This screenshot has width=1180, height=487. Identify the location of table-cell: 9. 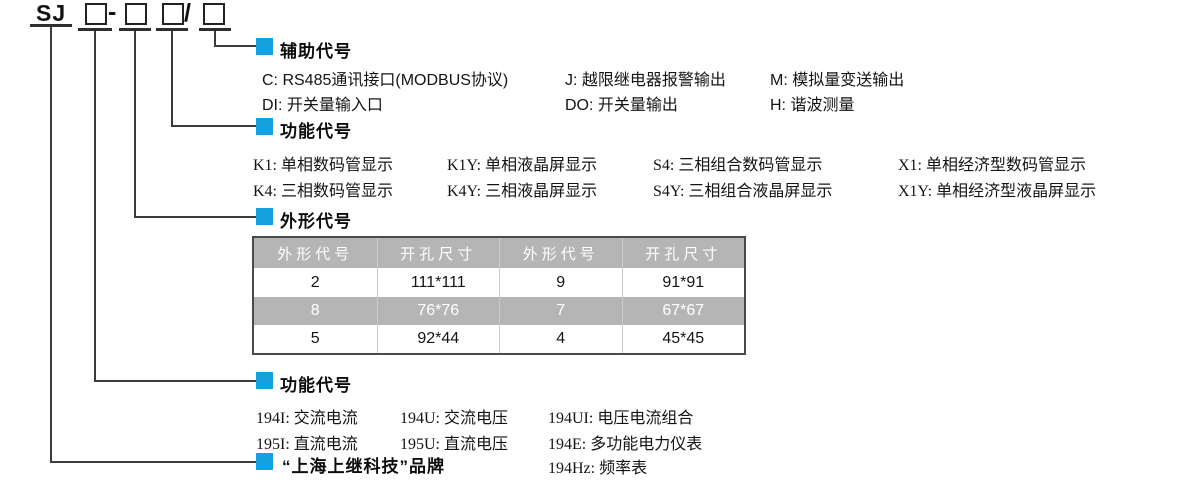
(560, 282).